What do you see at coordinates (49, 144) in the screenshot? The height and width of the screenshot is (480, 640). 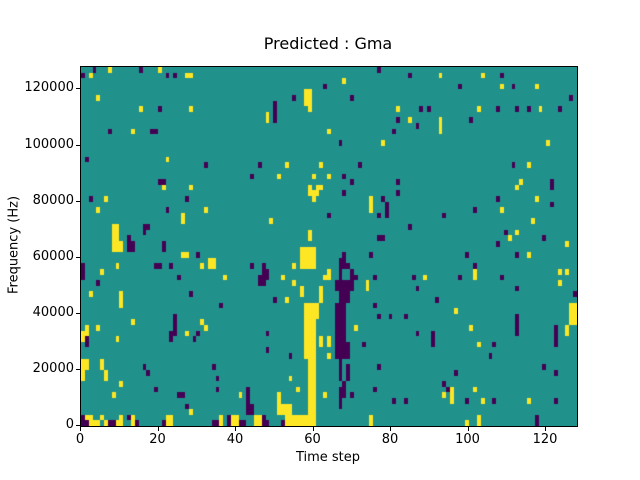 I see `y-tick-label: 100000` at bounding box center [49, 144].